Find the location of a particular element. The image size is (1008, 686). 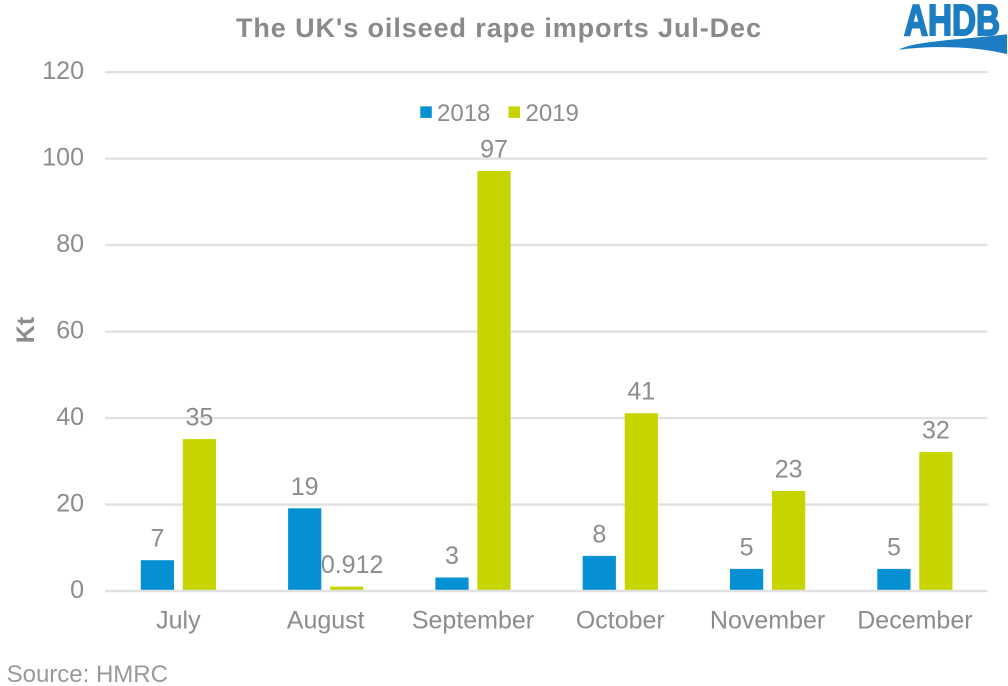

svg-text: 120 is located at coordinates (63, 71).